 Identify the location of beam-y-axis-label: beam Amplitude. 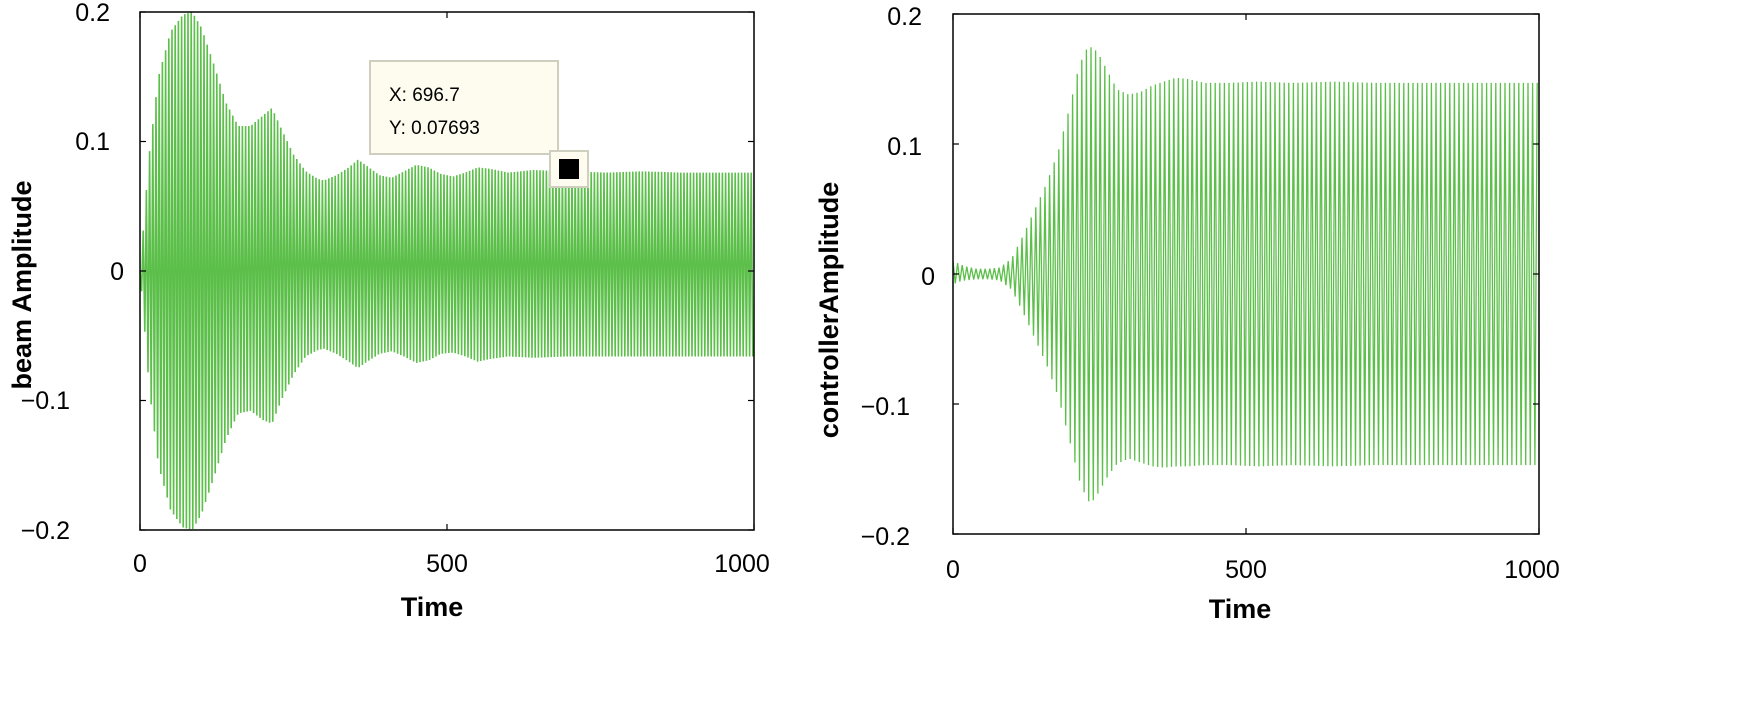
(22, 284).